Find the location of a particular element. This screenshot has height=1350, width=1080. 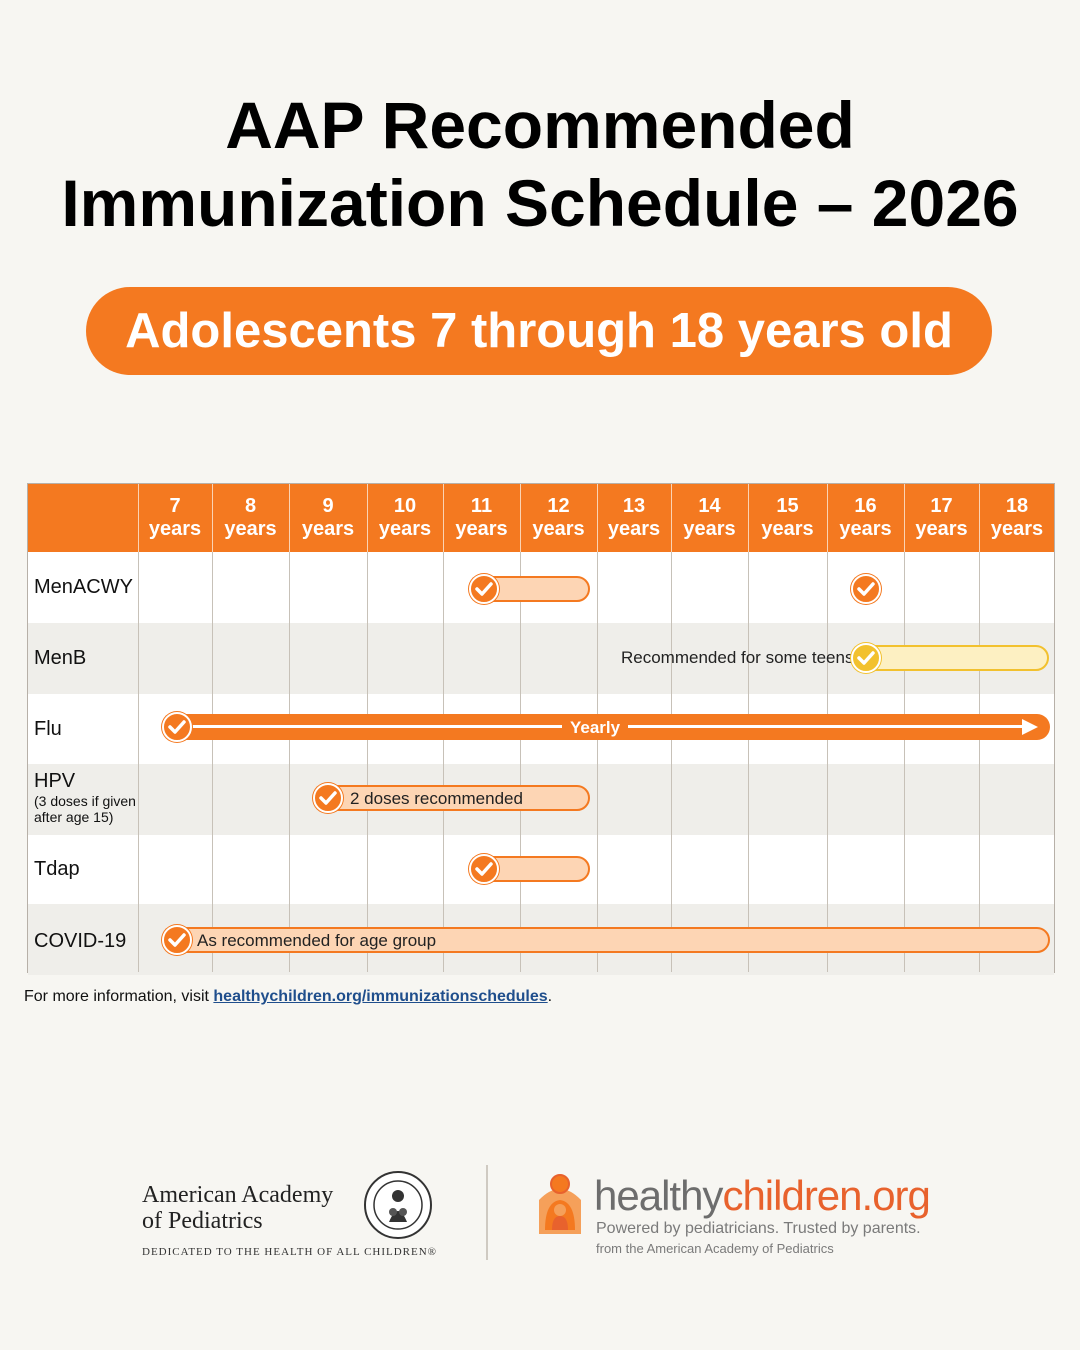

healthychildren-logo: healthychildren.org is located at coordinates (762, 1196).